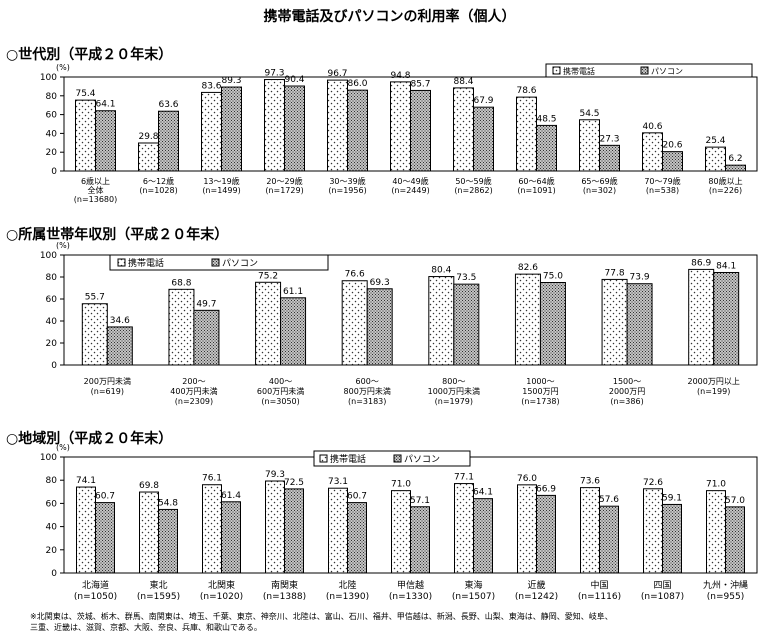  Describe the element at coordinates (240, 263) in the screenshot. I see `legend-label: パソコン` at that location.